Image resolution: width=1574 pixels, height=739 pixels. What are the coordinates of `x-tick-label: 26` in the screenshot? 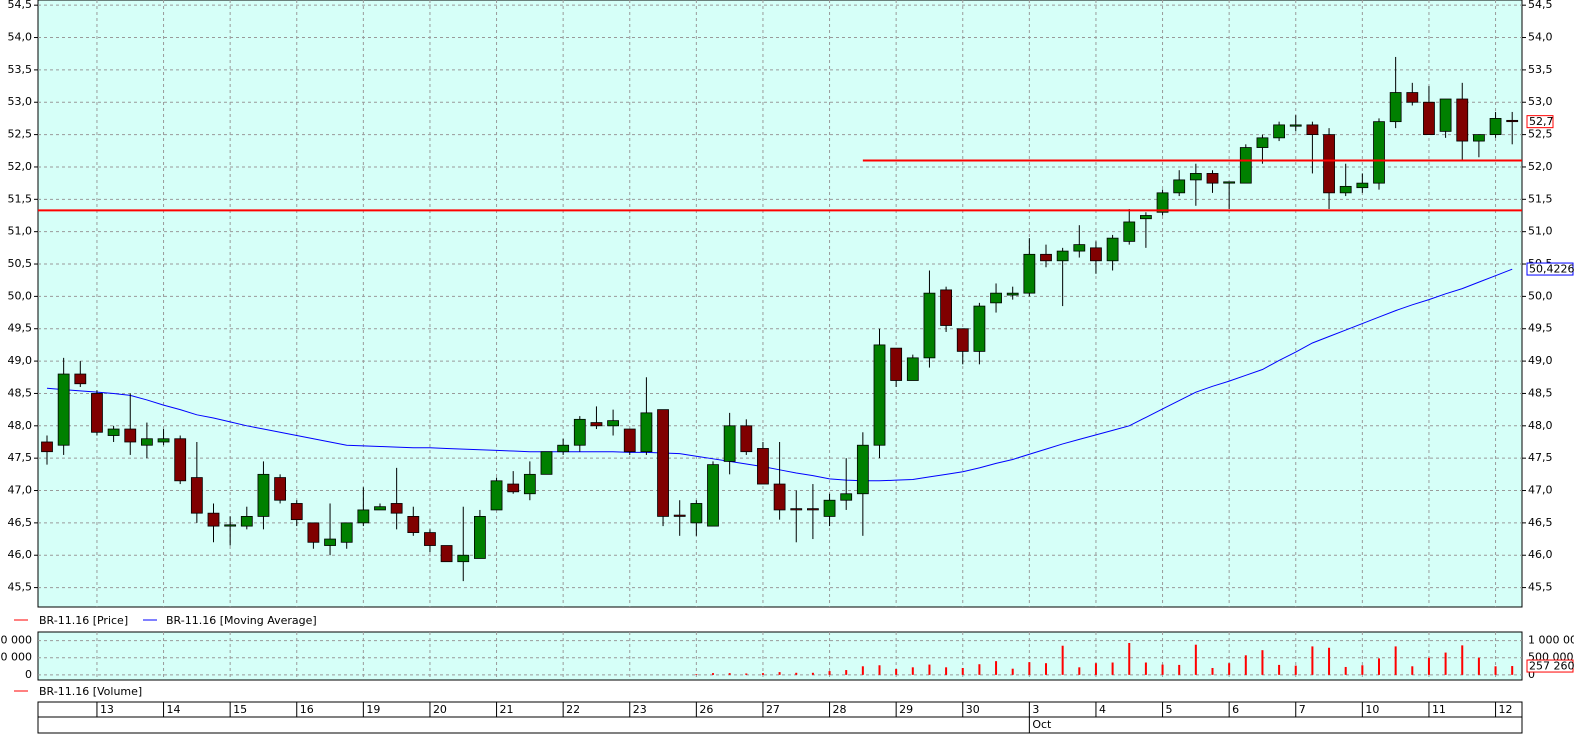 It's located at (706, 709).